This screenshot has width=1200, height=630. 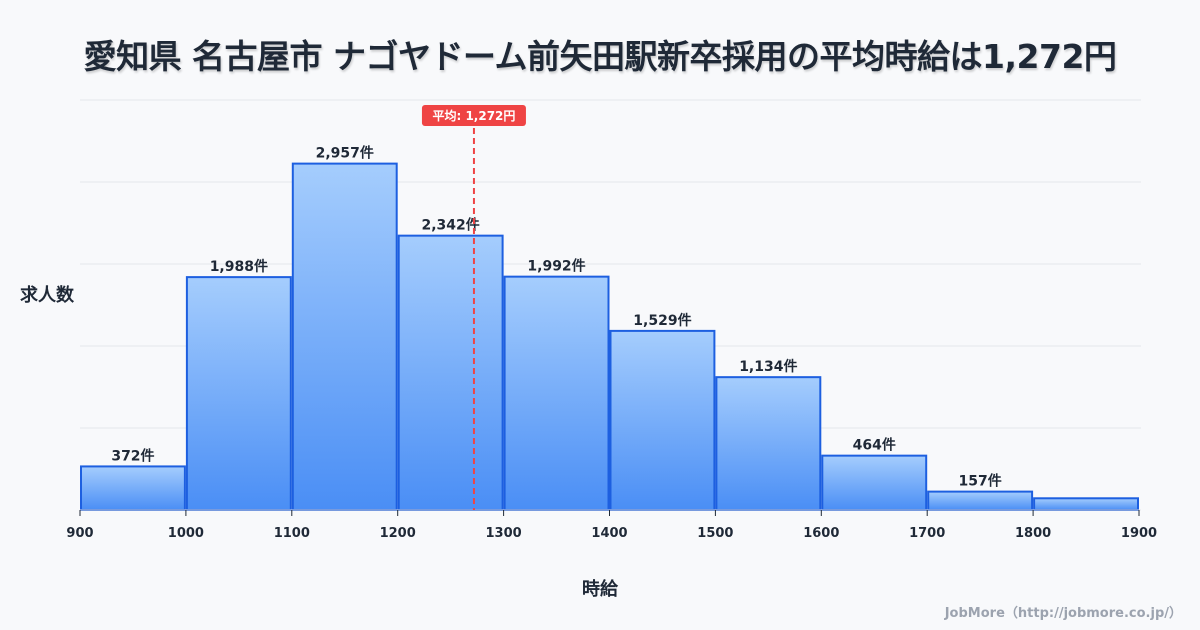 What do you see at coordinates (47, 295) in the screenshot?
I see `y-axis-label: 求人数` at bounding box center [47, 295].